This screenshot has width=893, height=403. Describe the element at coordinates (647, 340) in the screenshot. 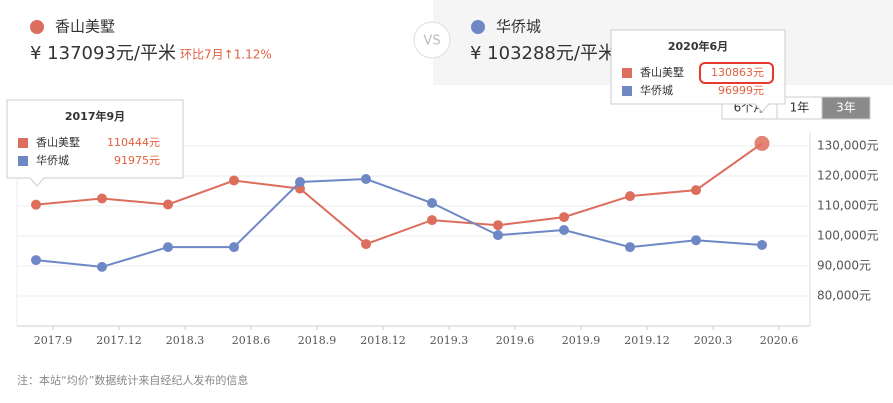

I see `x-tick-label: 2019.12` at that location.